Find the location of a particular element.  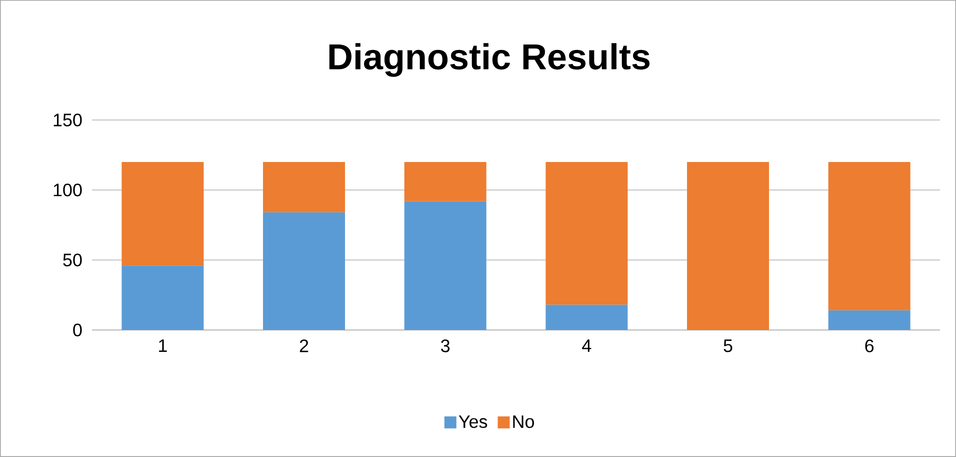

x-tick-label: 2 is located at coordinates (304, 346).